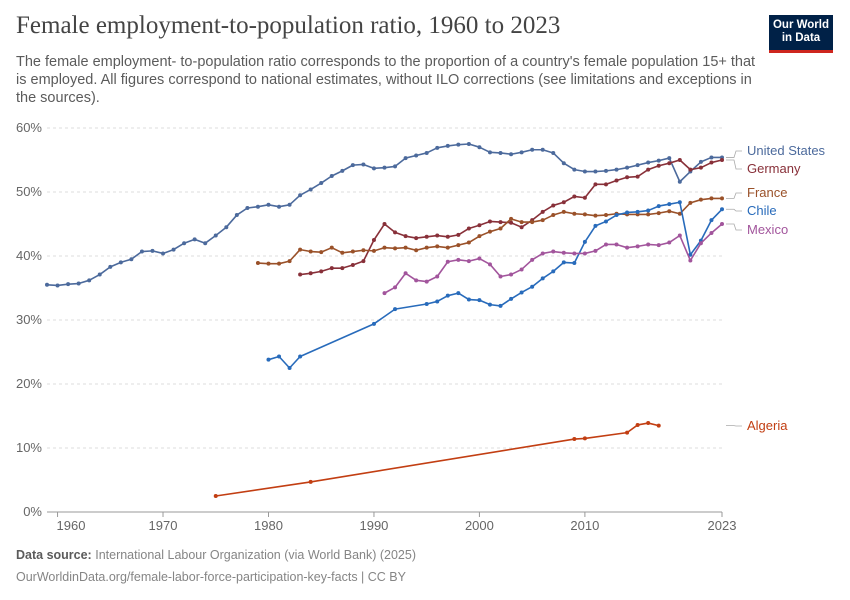 The height and width of the screenshot is (600, 850). I want to click on x-tick-label: 1990, so click(373, 524).